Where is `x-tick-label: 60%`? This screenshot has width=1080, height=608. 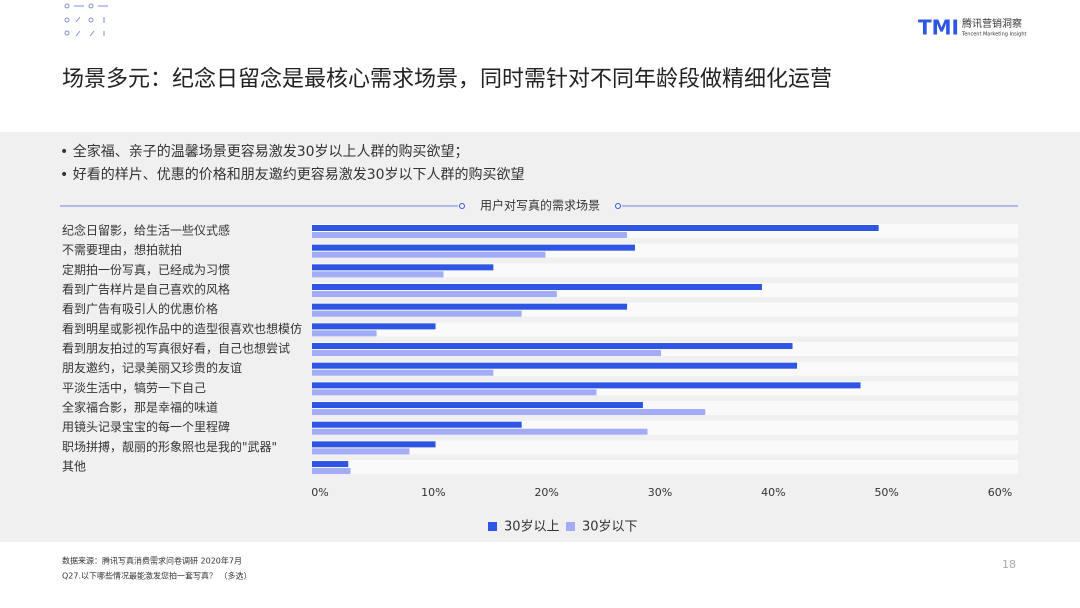
x-tick-label: 60% is located at coordinates (1000, 492).